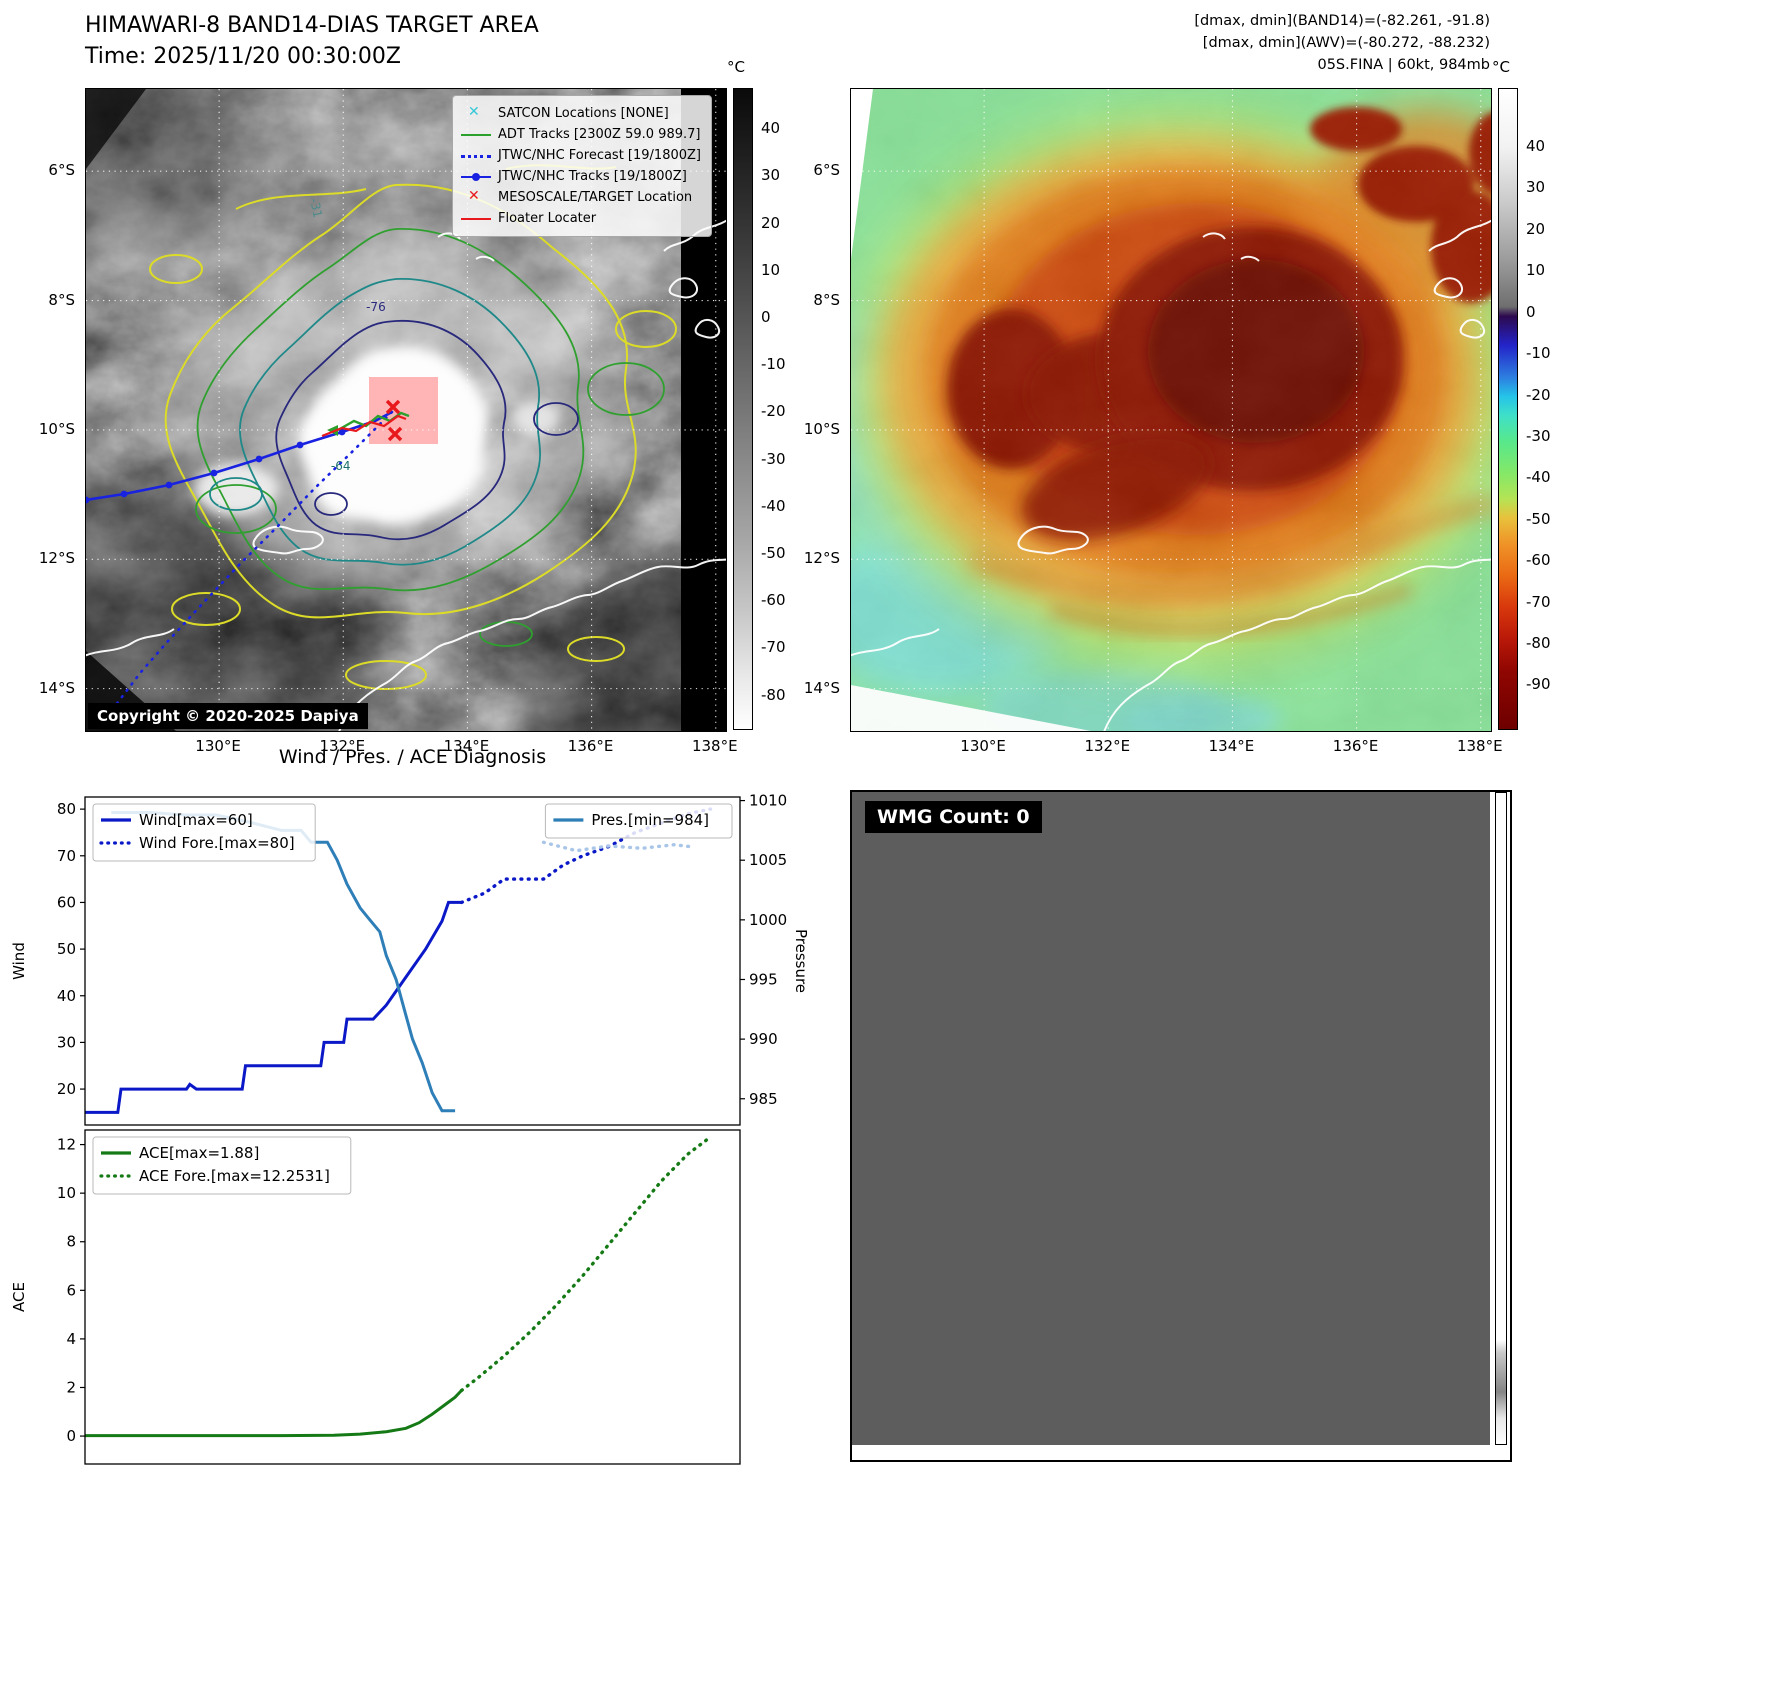 This screenshot has height=1690, width=1788. What do you see at coordinates (595, 197) in the screenshot?
I see `legend-label: MESOSCALE/TARGET Location` at bounding box center [595, 197].